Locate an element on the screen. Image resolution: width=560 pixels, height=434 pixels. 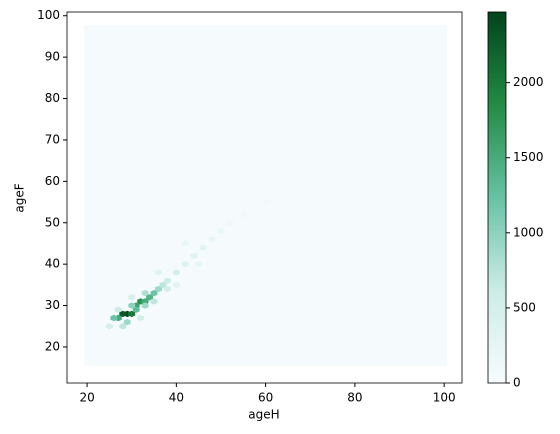
x-tick-label: 20 is located at coordinates (86, 398).